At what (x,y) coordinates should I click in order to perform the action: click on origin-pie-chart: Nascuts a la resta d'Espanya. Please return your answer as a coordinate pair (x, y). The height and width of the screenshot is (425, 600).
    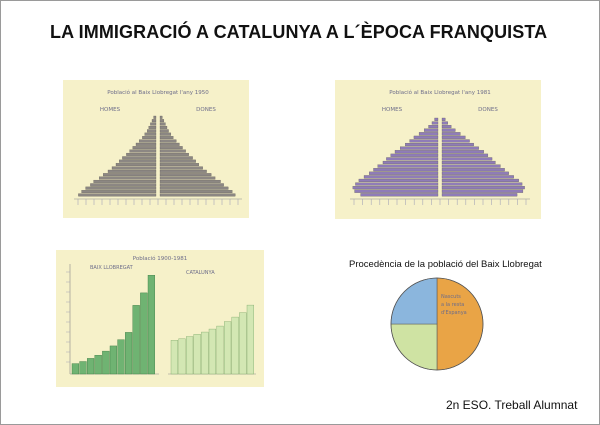
    Looking at the image, I should click on (437, 324).